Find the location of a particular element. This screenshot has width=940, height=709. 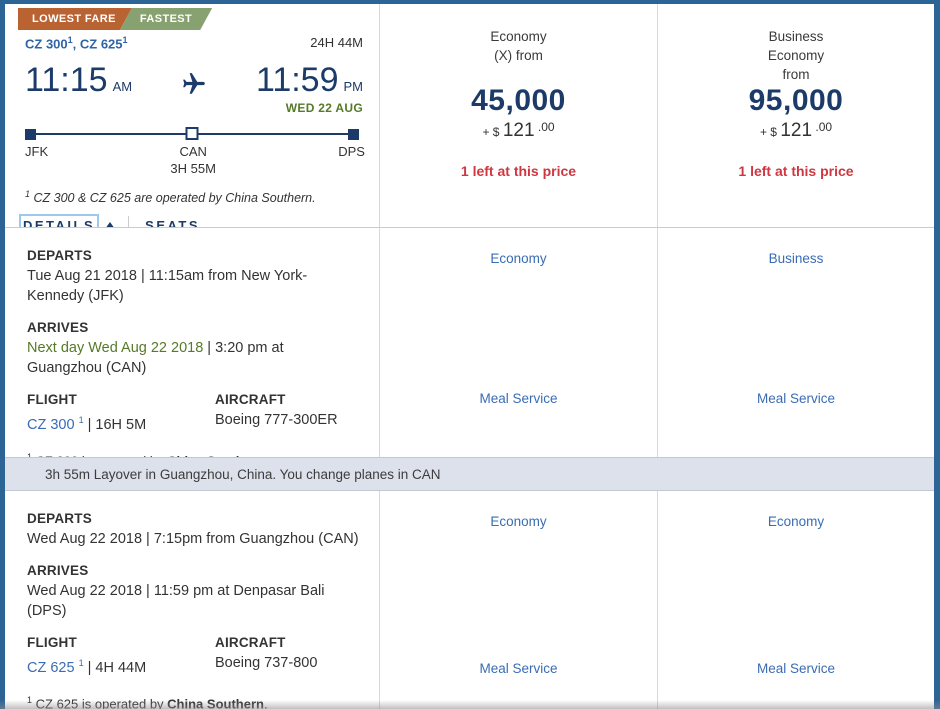

footnote-text: CZ 625 is operated by is located at coordinates (101, 702).